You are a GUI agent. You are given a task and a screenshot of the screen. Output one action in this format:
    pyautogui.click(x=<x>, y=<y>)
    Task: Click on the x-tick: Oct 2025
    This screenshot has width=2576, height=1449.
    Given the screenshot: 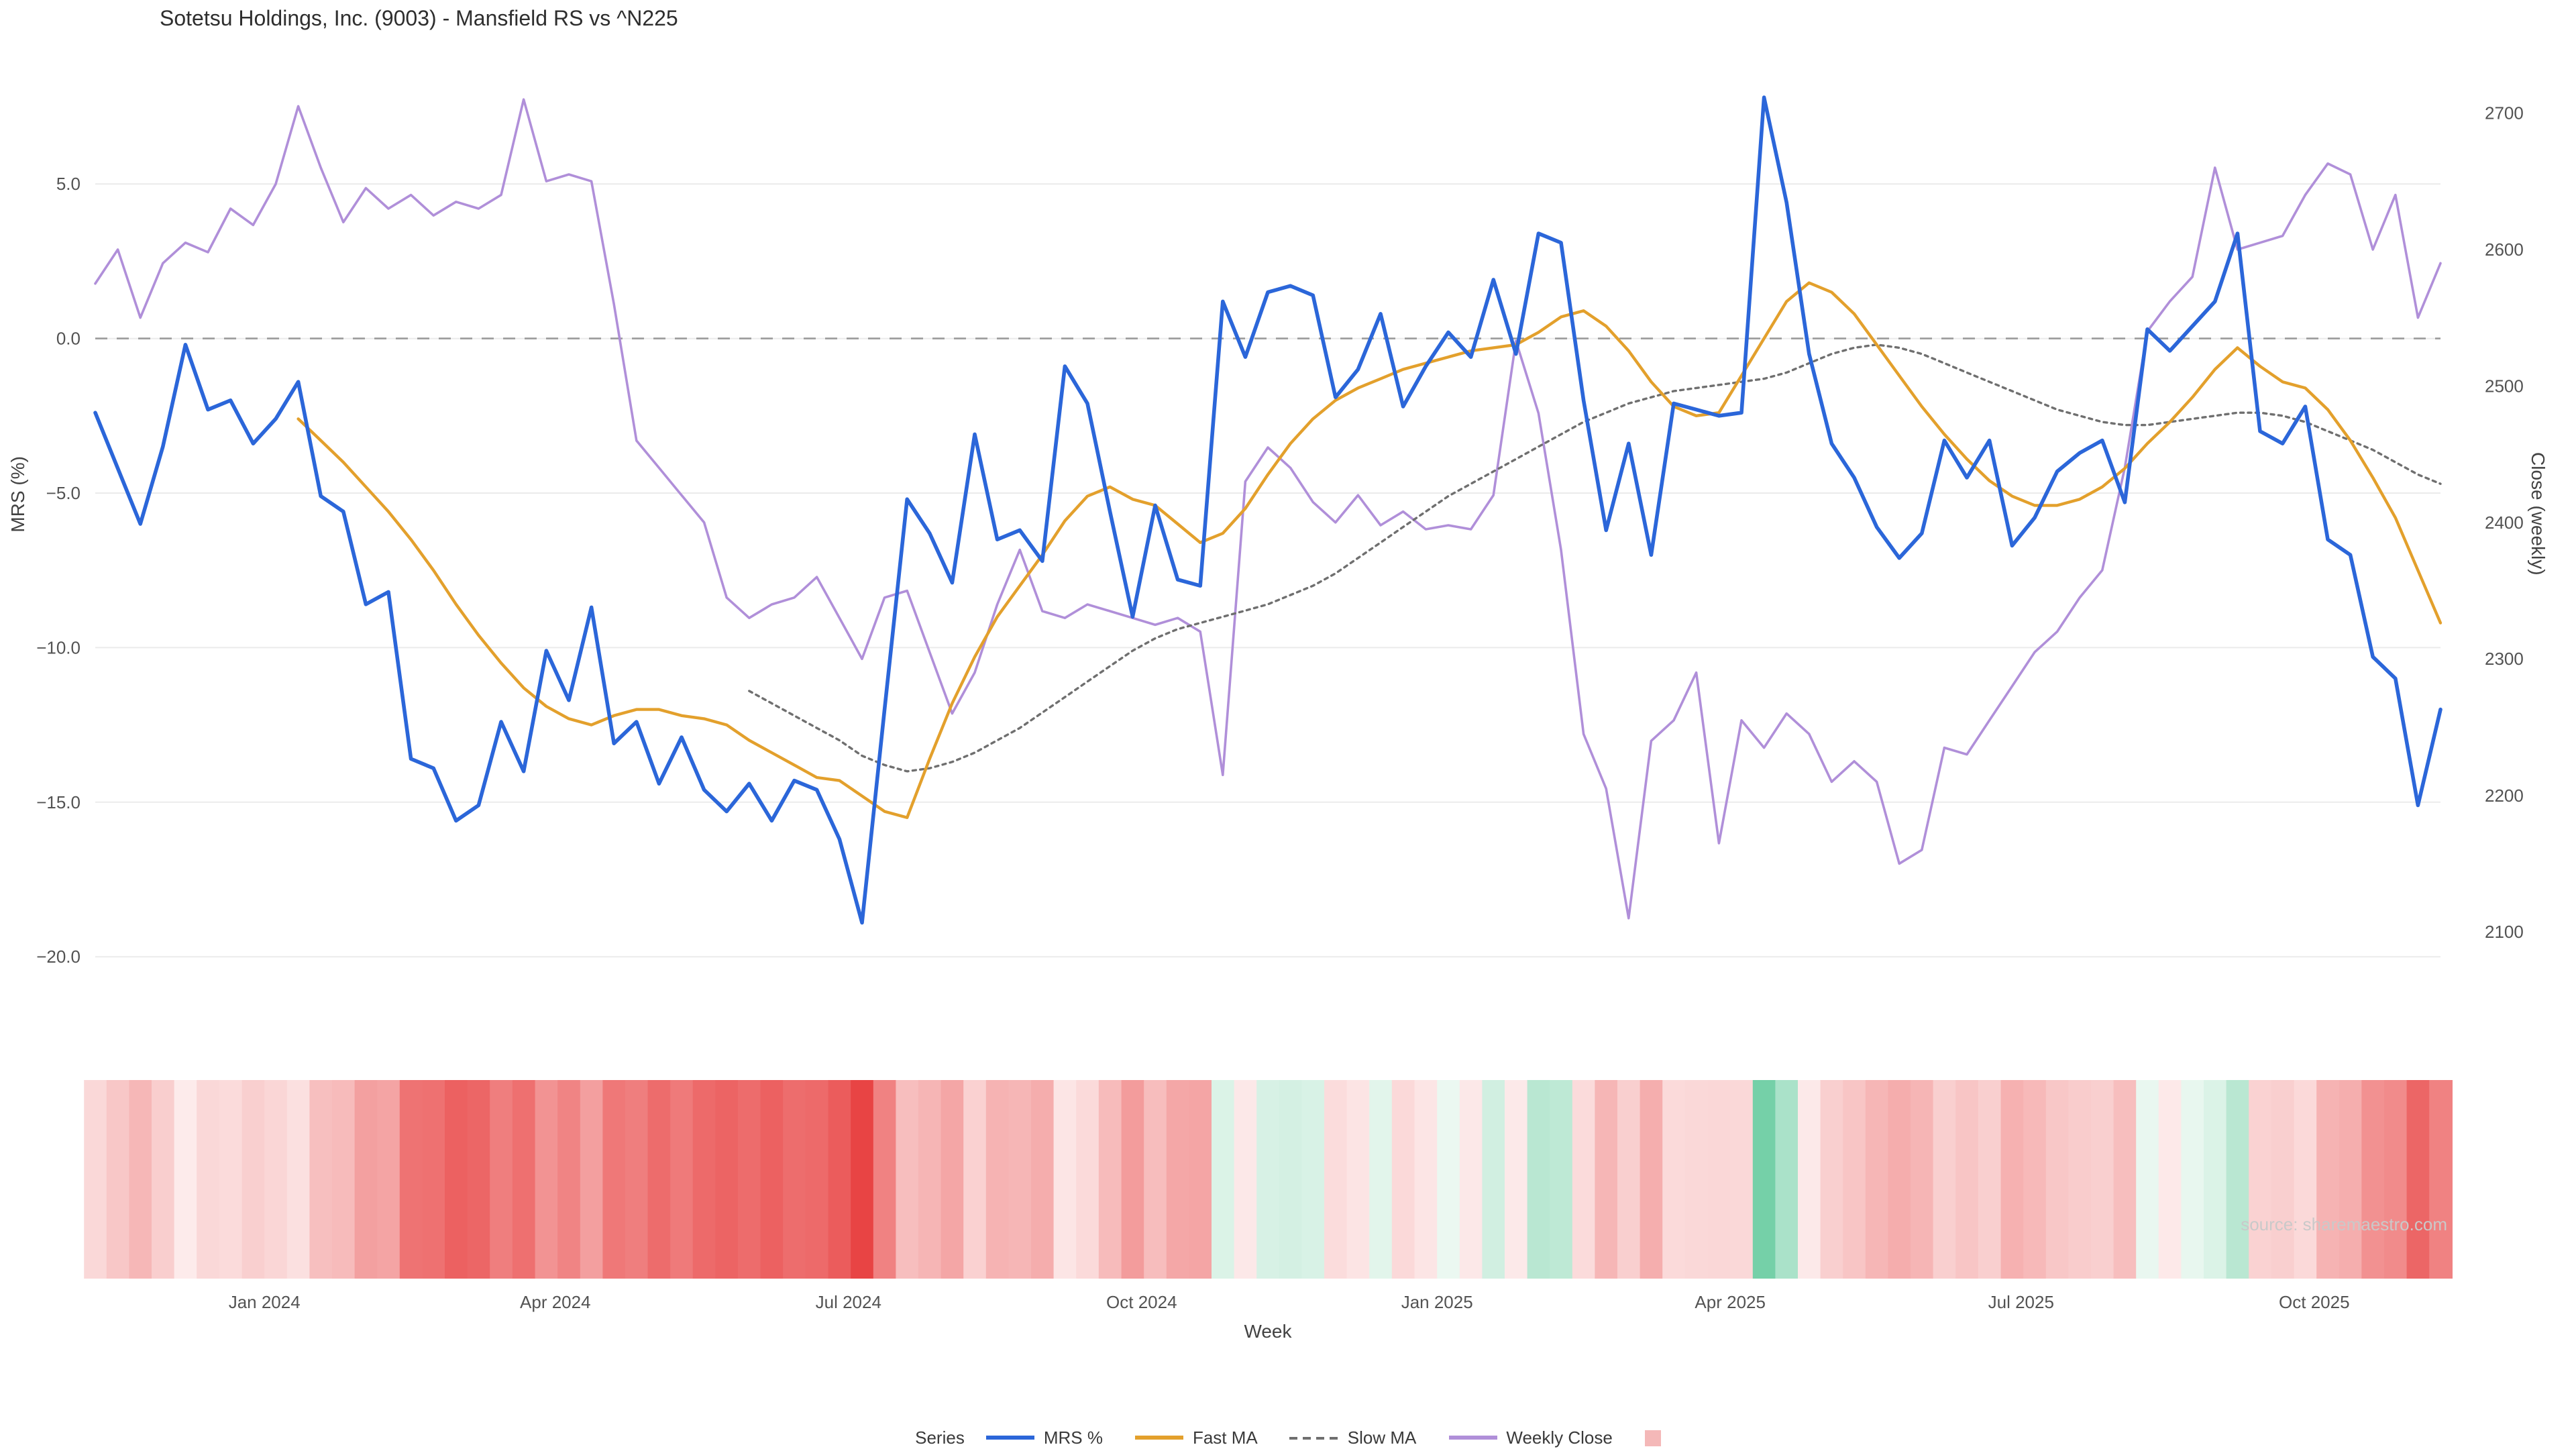 What is the action you would take?
    pyautogui.click(x=2314, y=1302)
    